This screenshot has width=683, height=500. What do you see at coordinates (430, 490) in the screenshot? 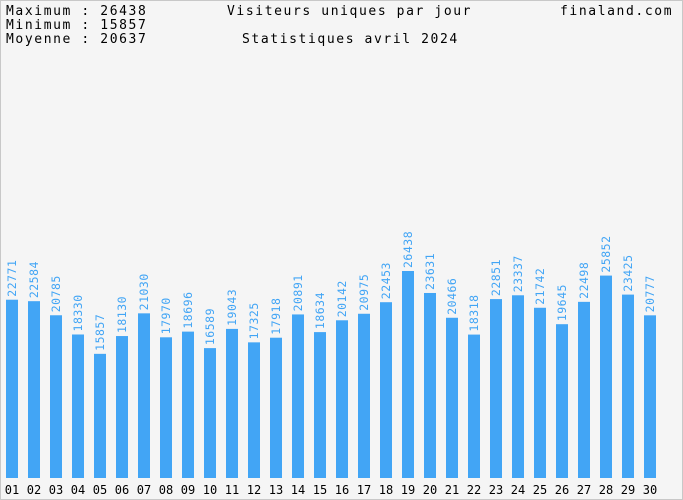
I see `x-tick-20: 20` at bounding box center [430, 490].